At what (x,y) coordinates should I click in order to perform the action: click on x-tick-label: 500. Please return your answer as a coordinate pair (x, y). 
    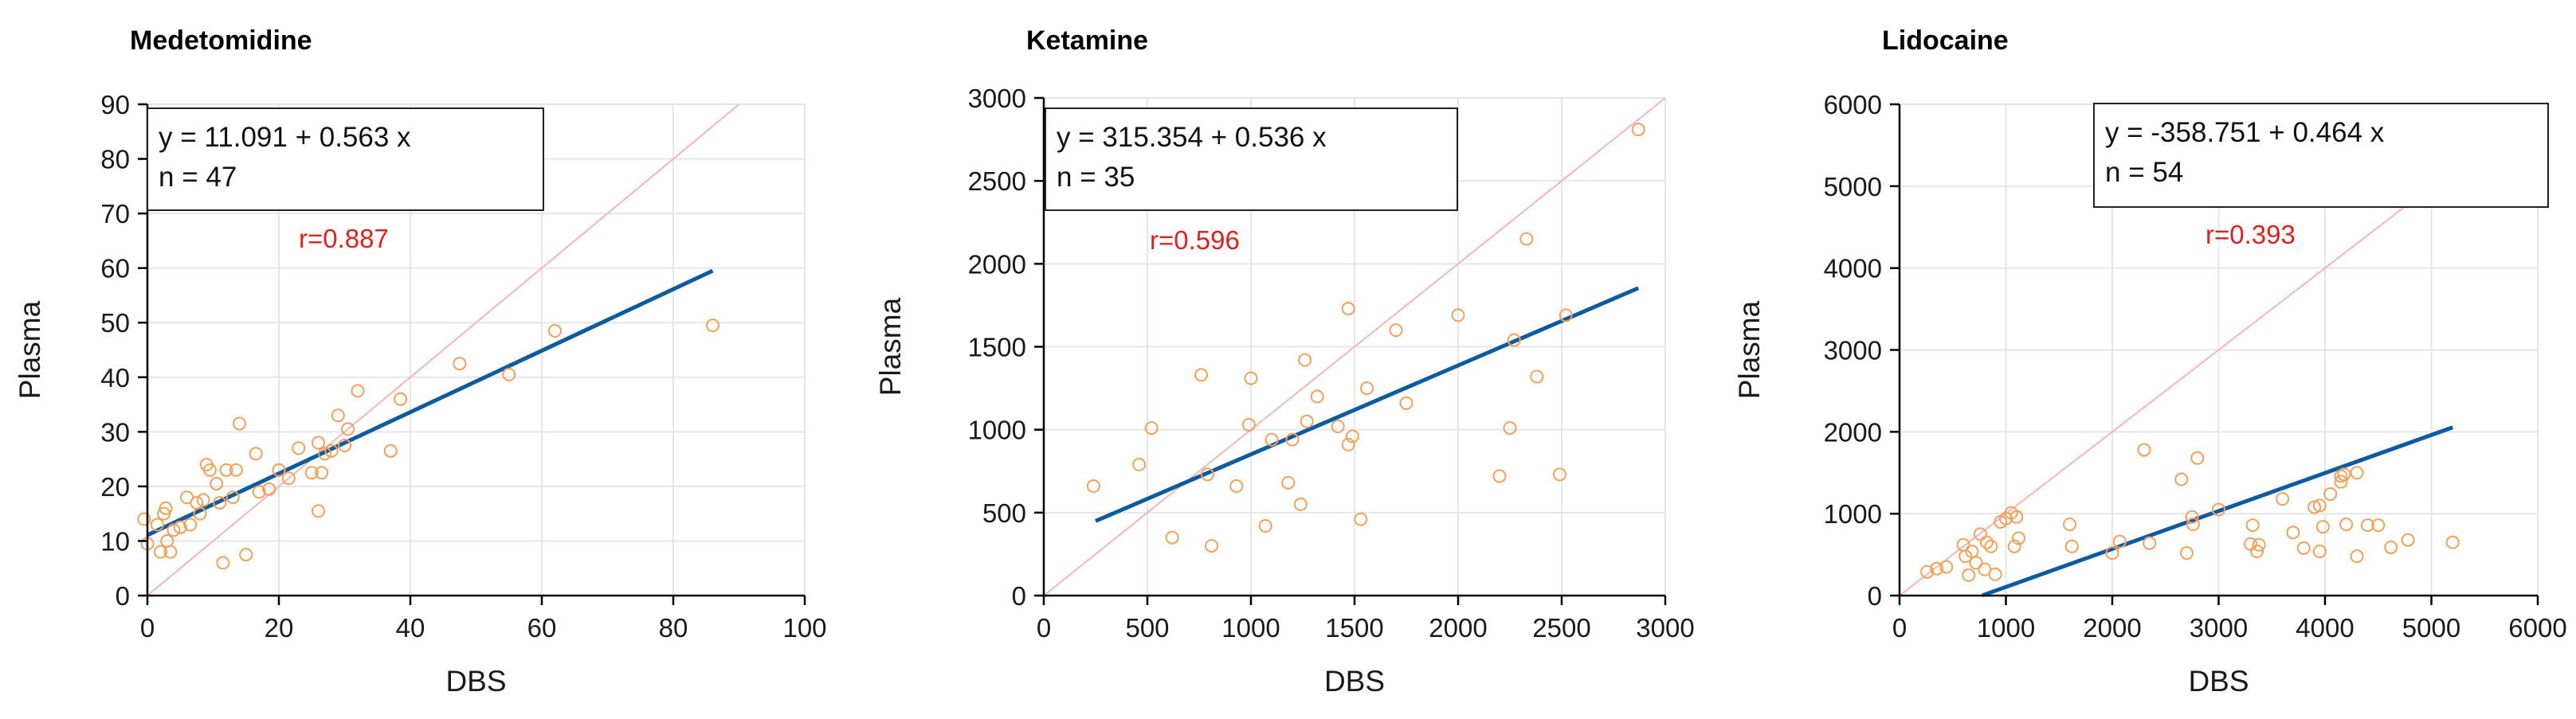
    Looking at the image, I should click on (1147, 628).